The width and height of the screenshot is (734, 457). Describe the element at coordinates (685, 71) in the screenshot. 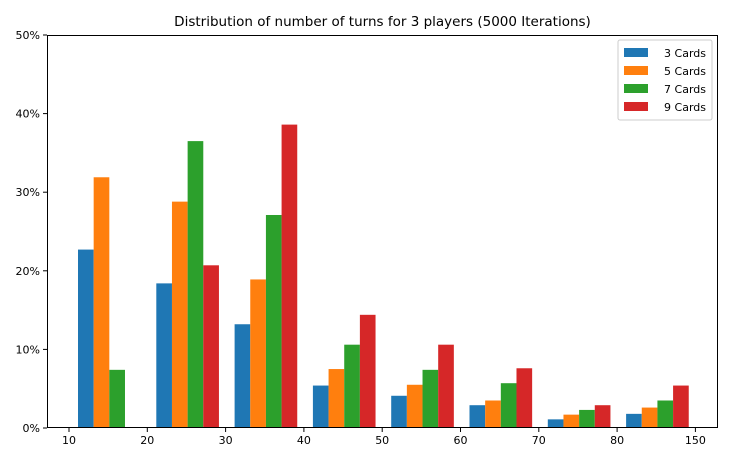

I see `legend-label: 5 Cards` at that location.